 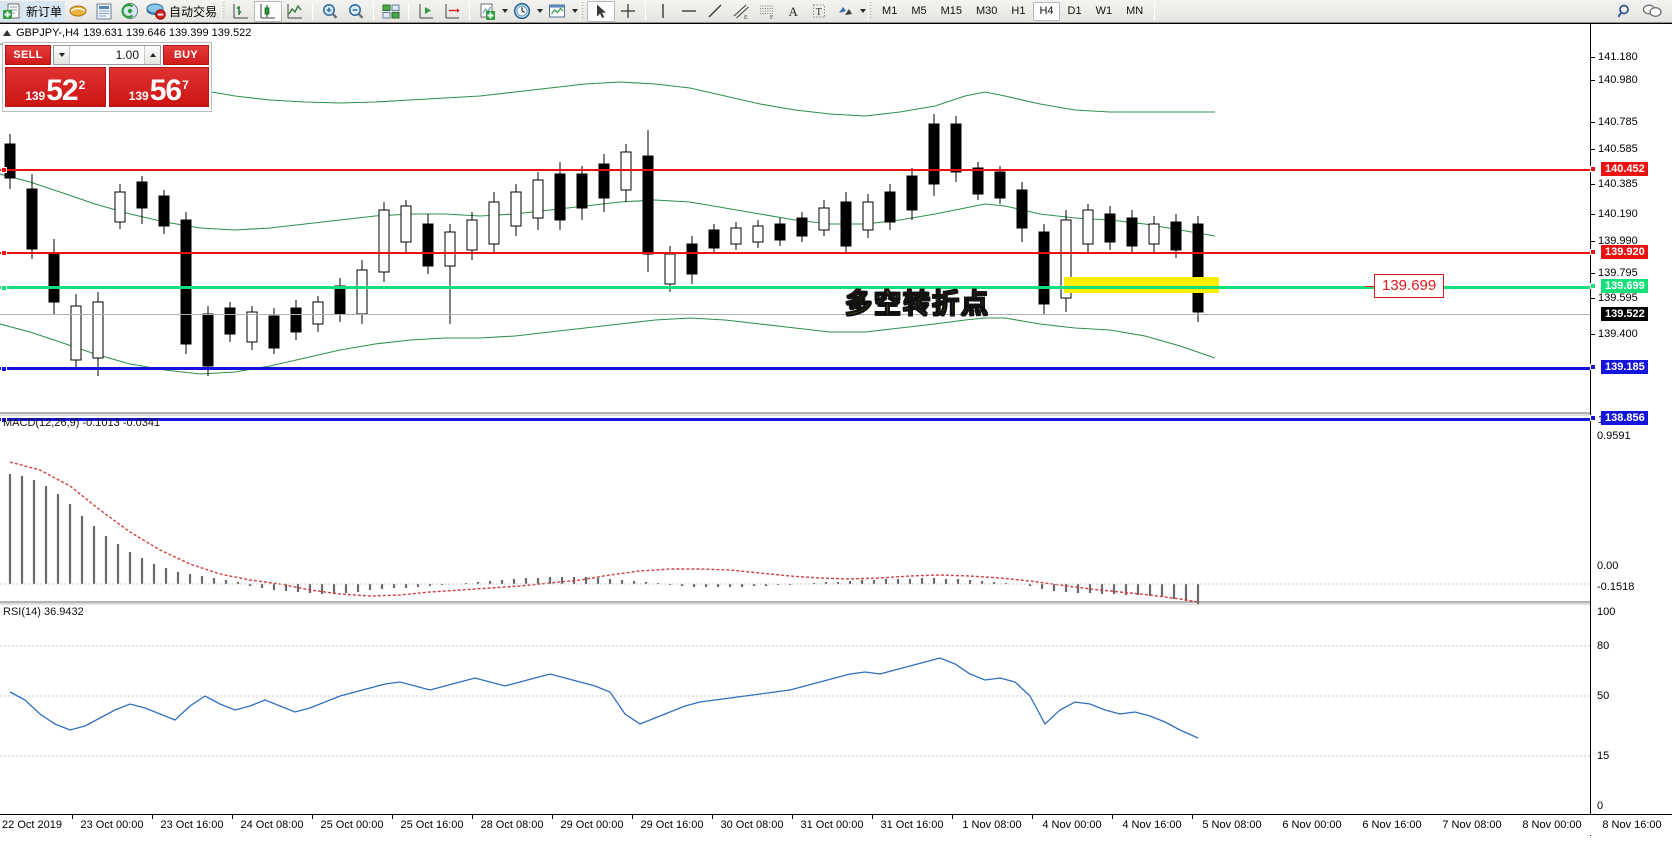 I want to click on chart-shift-button, so click(x=452, y=11).